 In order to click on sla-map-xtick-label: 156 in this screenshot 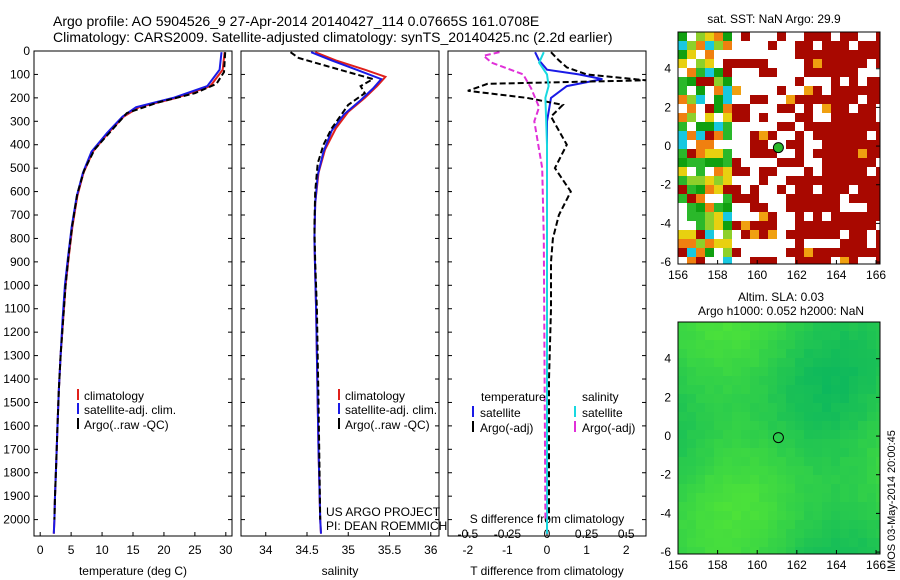, I will do `click(678, 565)`.